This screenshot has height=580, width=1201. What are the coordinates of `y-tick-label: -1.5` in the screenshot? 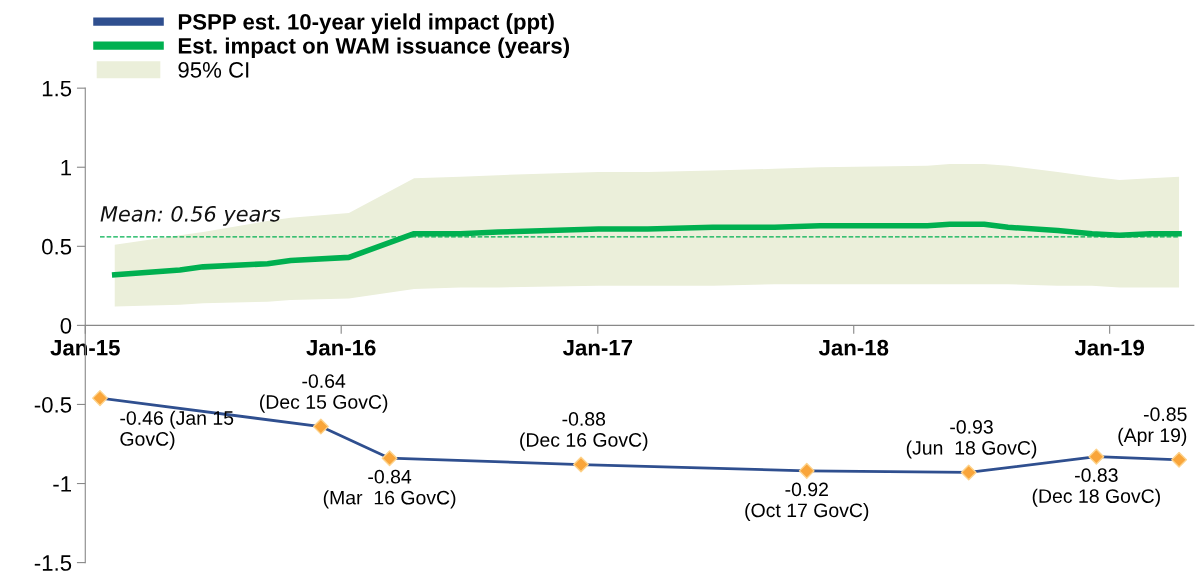 It's located at (53, 563).